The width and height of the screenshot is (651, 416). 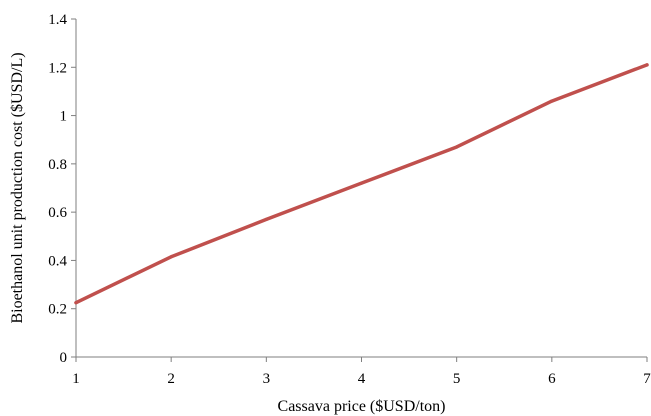 I want to click on x-tick-label: 1, so click(x=76, y=379).